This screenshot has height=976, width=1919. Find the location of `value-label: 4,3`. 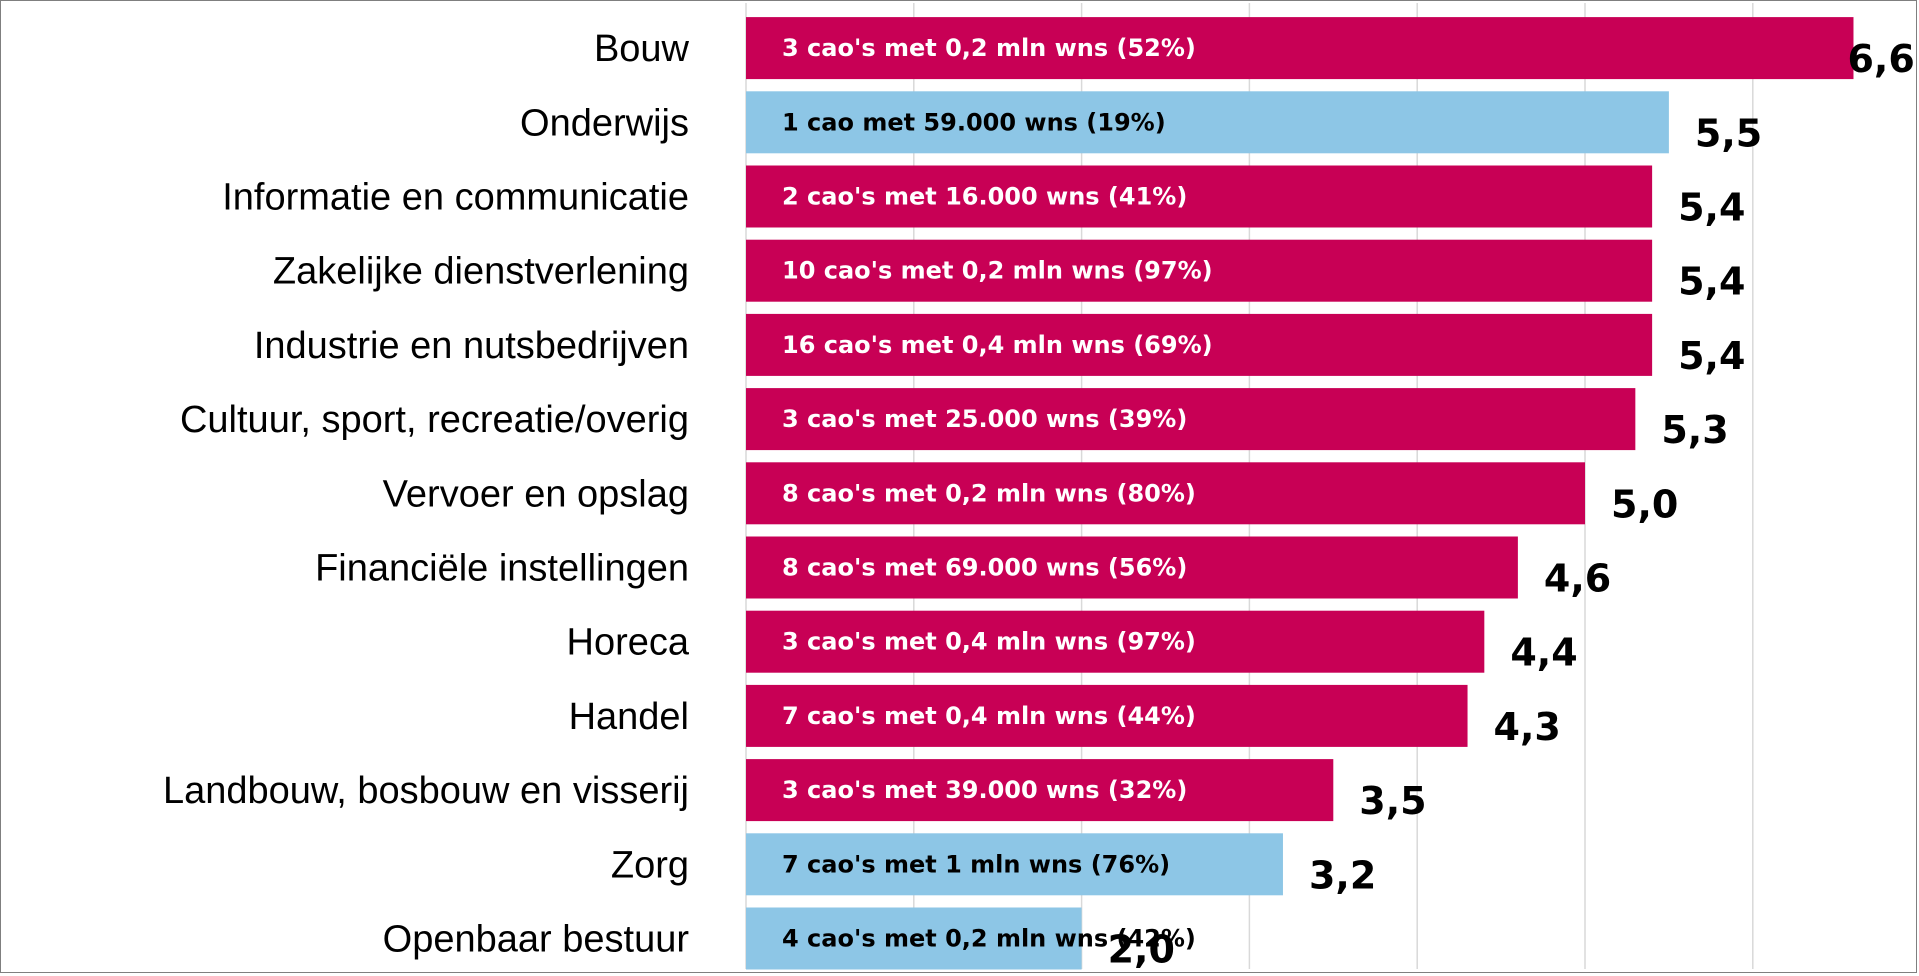

value-label: 4,3 is located at coordinates (1527, 727).